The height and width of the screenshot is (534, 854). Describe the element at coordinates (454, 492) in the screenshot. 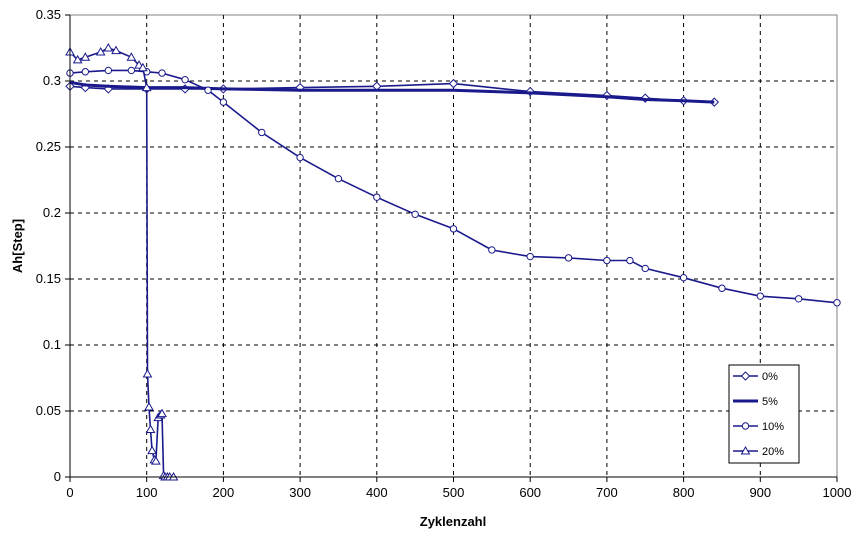

I see `x-tick-label: 500` at that location.